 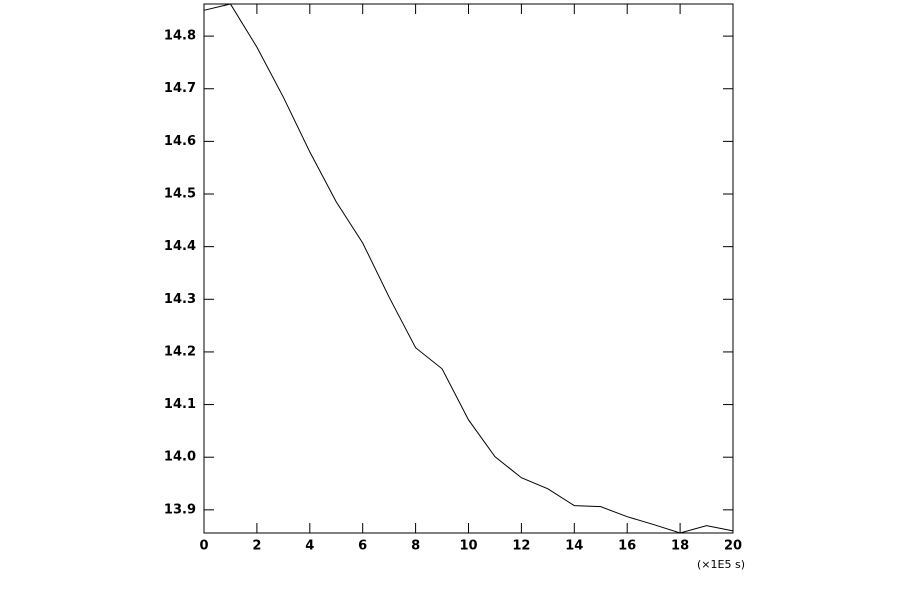 I want to click on y-tick-label: 14.4, so click(x=180, y=246).